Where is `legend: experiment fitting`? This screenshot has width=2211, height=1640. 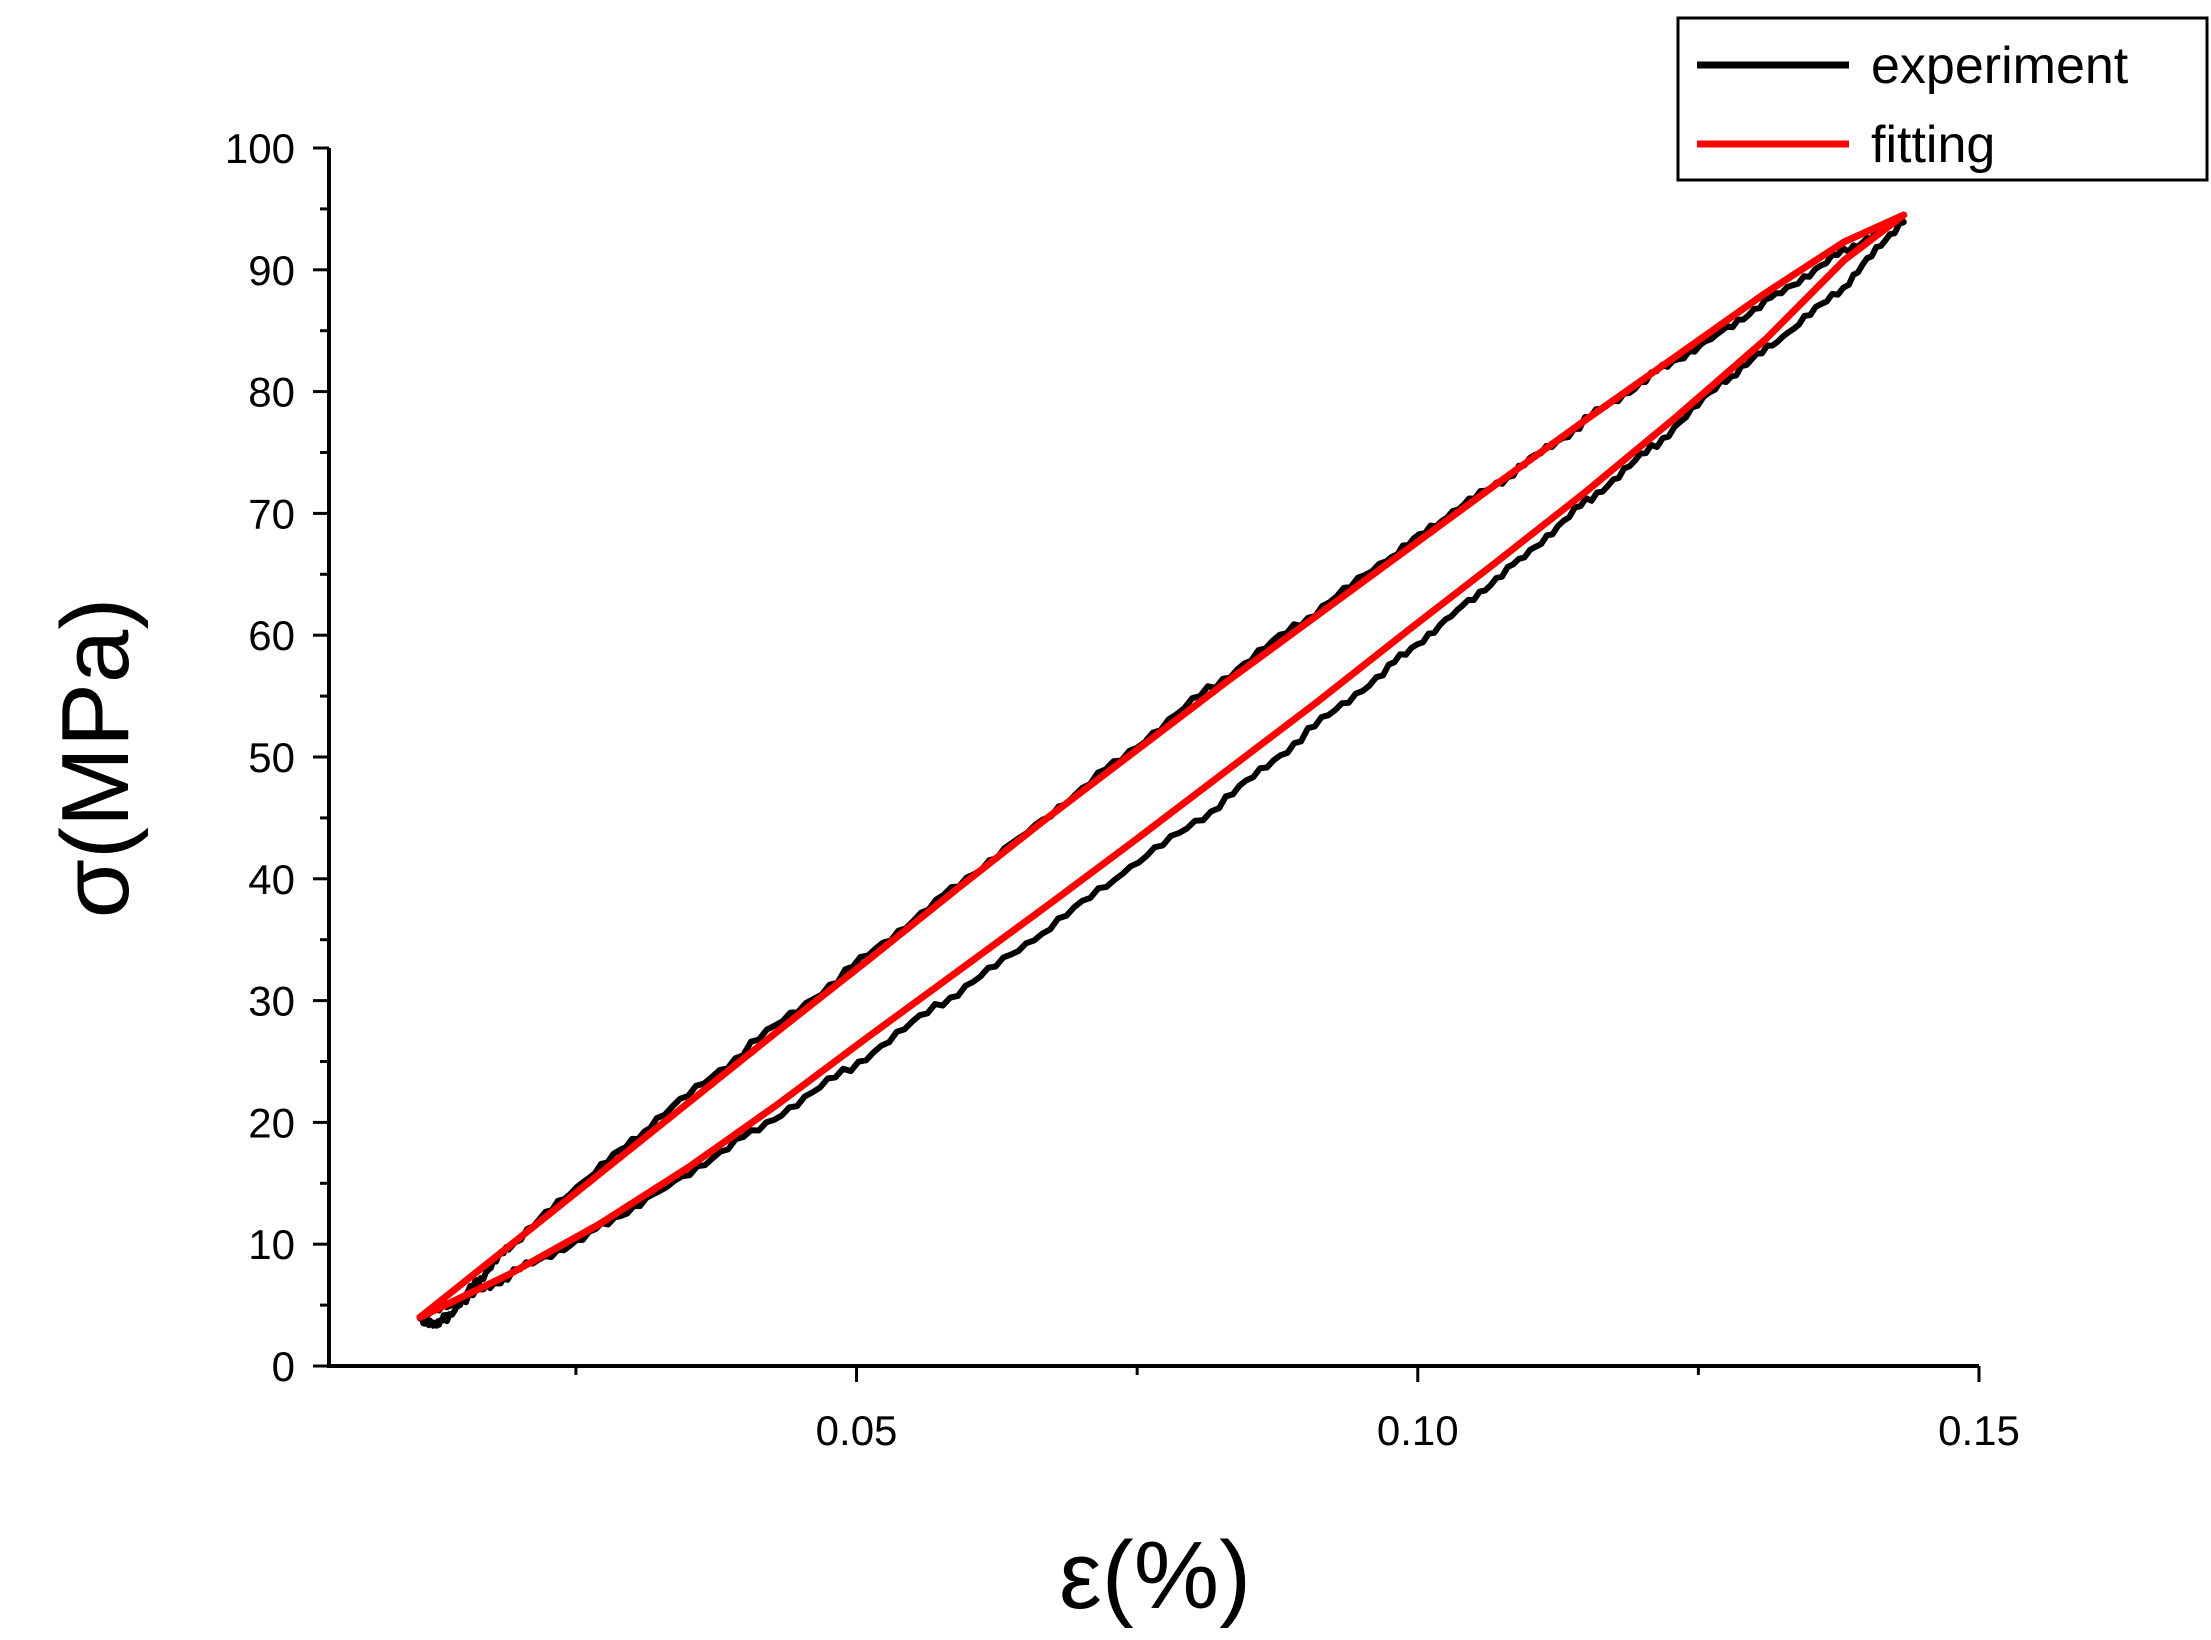 legend: experiment fitting is located at coordinates (1942, 99).